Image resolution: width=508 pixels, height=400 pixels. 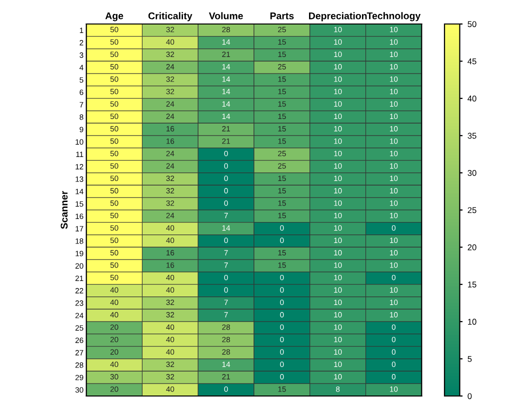 I want to click on x-tick-label: Technology, so click(x=393, y=17).